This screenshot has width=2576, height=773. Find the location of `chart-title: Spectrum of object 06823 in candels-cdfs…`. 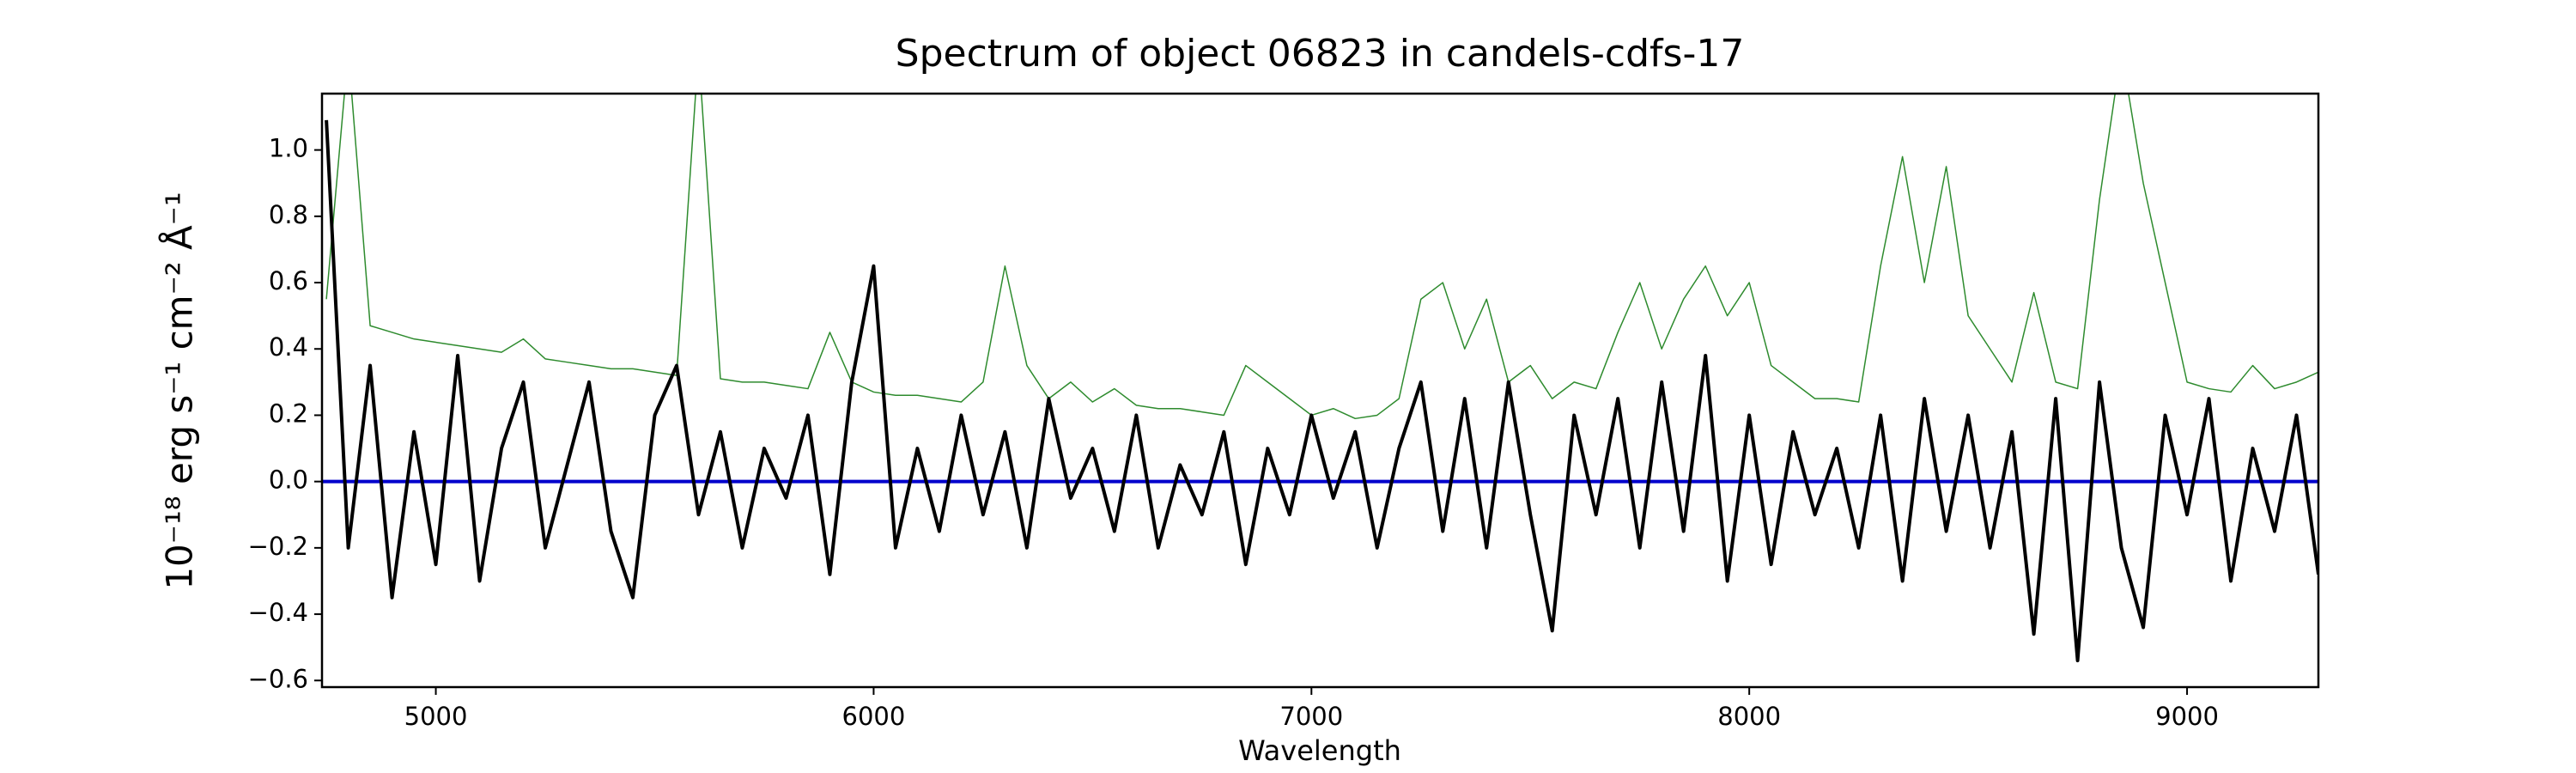

chart-title: Spectrum of object 06823 in candels-cdfs… is located at coordinates (1320, 54).